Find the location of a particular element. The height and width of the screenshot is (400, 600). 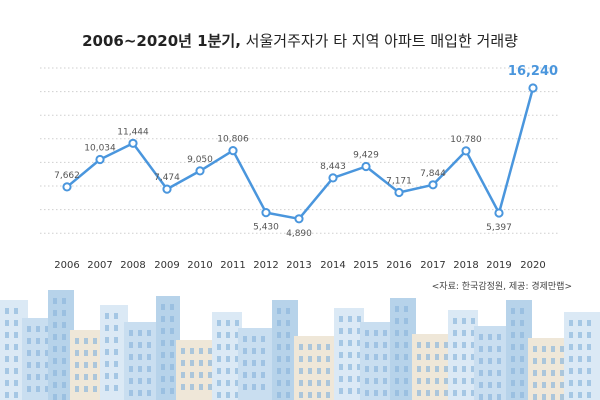

x-tick-label: 2015 is located at coordinates (365, 265).